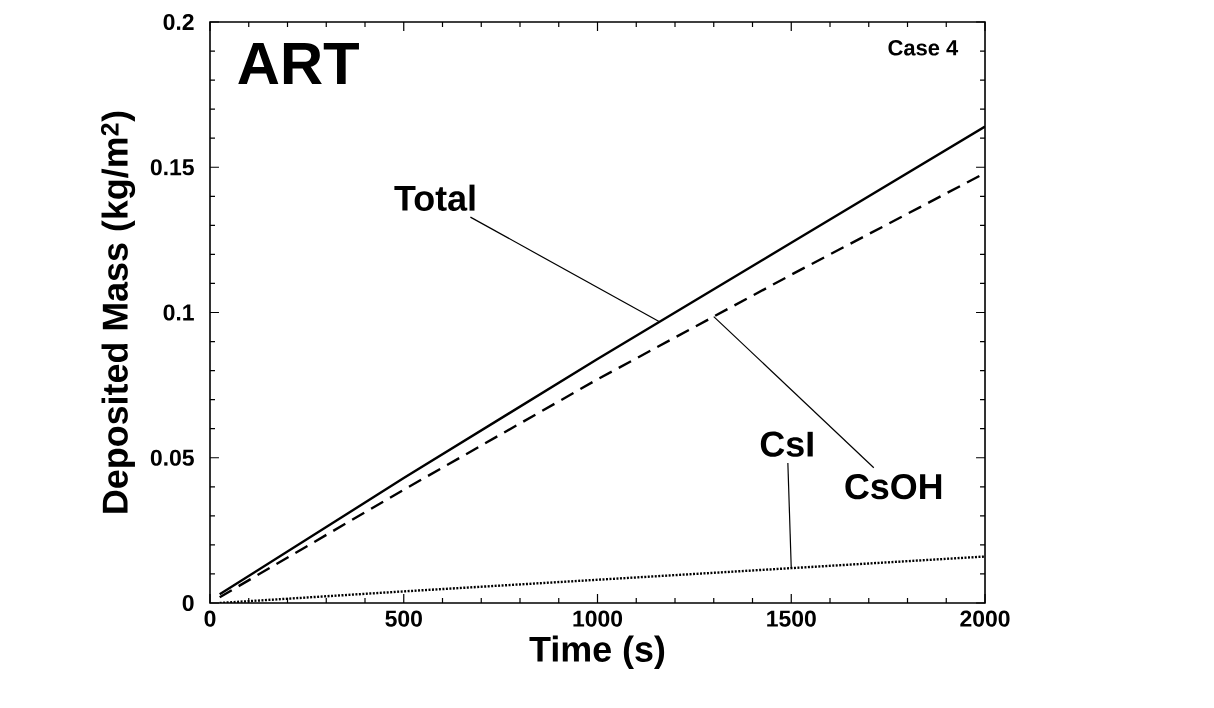 The image size is (1214, 708). Describe the element at coordinates (178, 22) in the screenshot. I see `y-tick-label: 0.2` at that location.